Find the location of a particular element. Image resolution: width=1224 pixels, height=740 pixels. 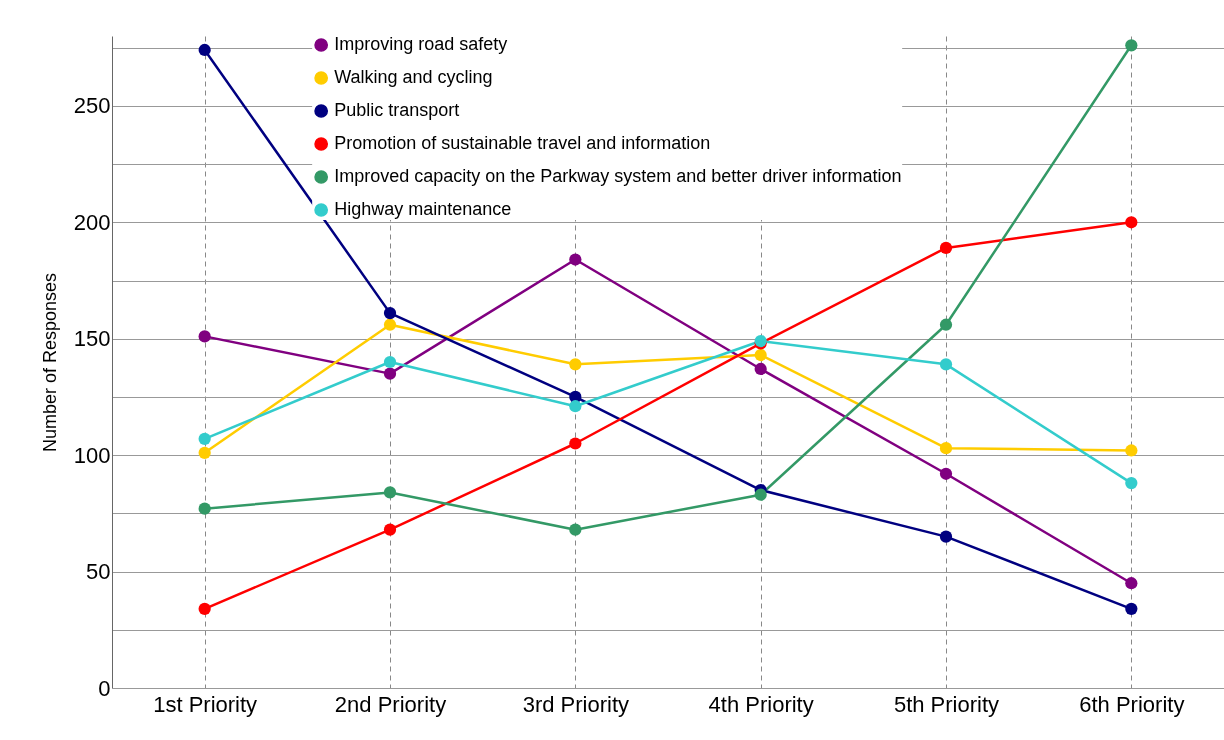

y-tick-label: 200 is located at coordinates (92, 222).